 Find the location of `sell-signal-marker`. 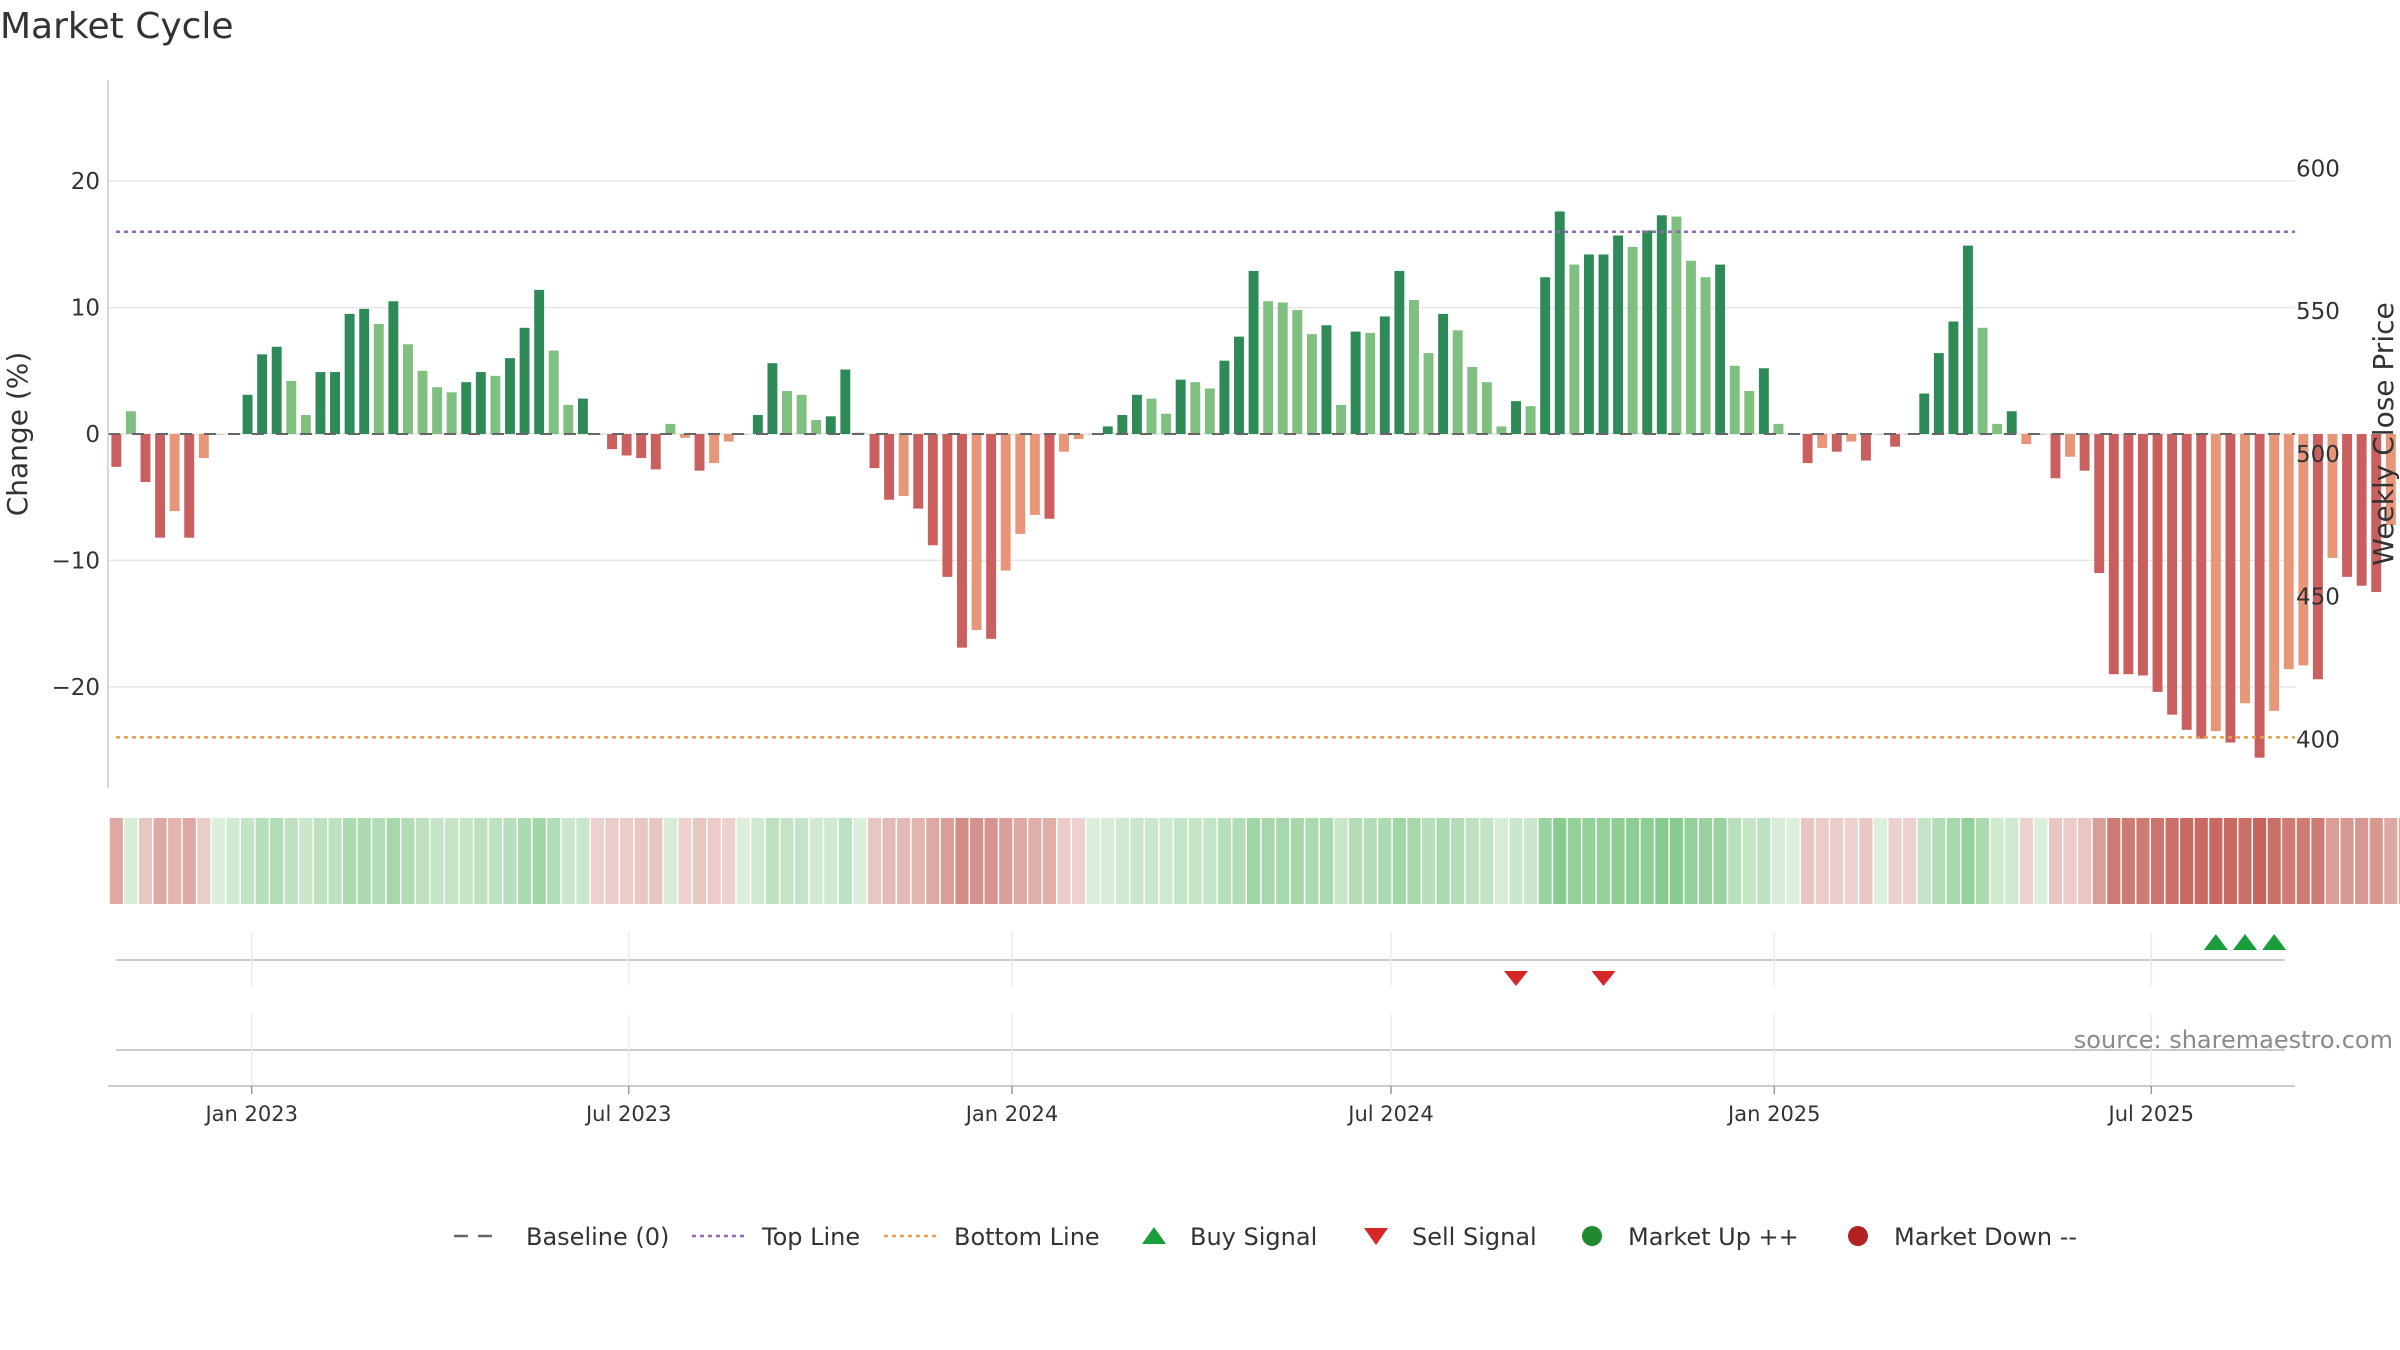

sell-signal-marker is located at coordinates (1516, 978).